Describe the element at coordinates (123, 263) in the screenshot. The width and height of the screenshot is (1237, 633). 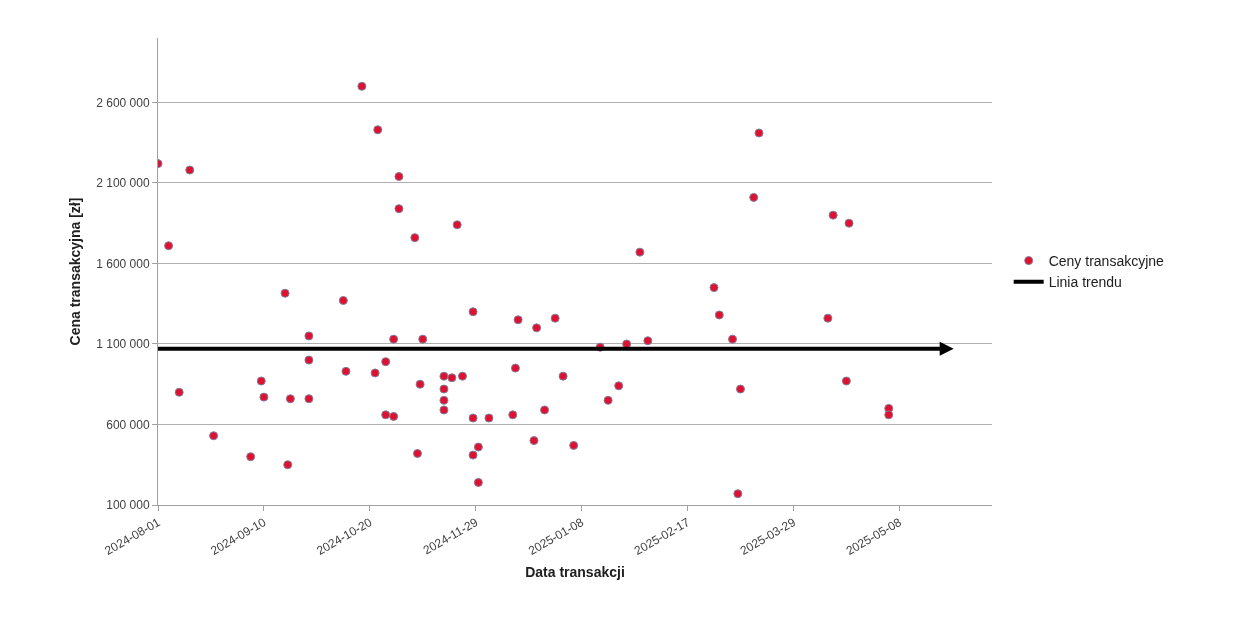
I see `y-tick-label: 1 600 000` at that location.